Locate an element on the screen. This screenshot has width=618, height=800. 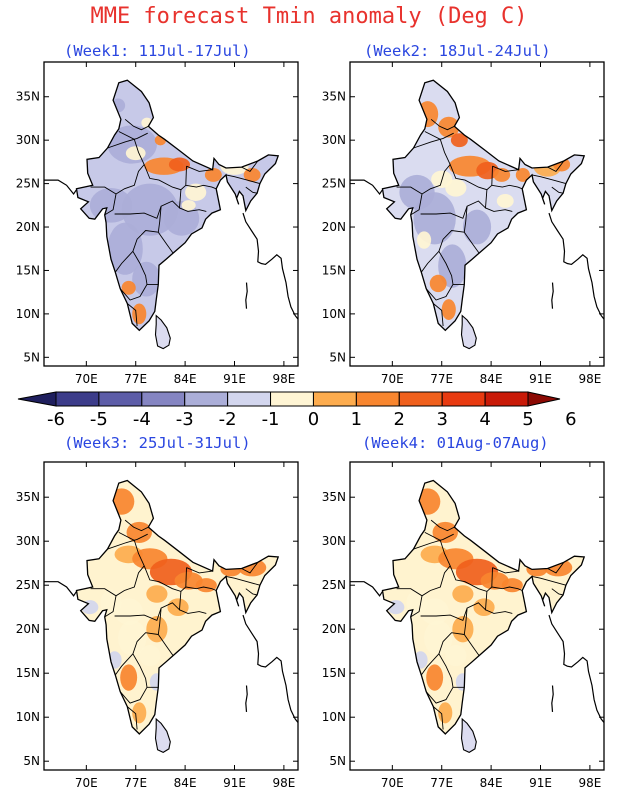
lat-label: 35N is located at coordinates (334, 97).